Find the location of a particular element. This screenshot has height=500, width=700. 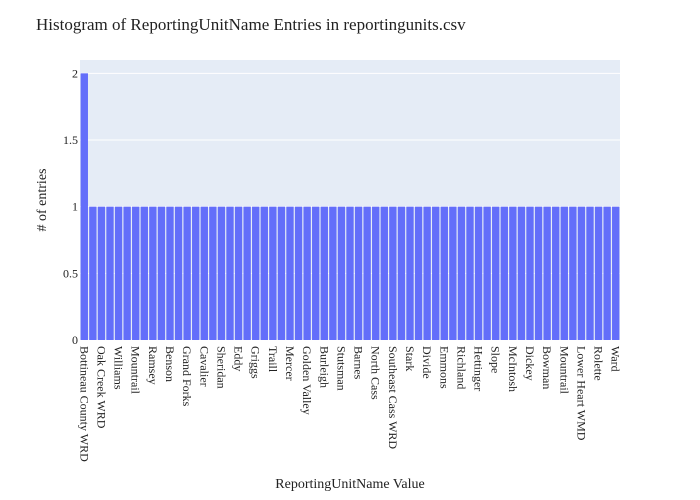

x-tick-label: Hettinger is located at coordinates (479, 368).